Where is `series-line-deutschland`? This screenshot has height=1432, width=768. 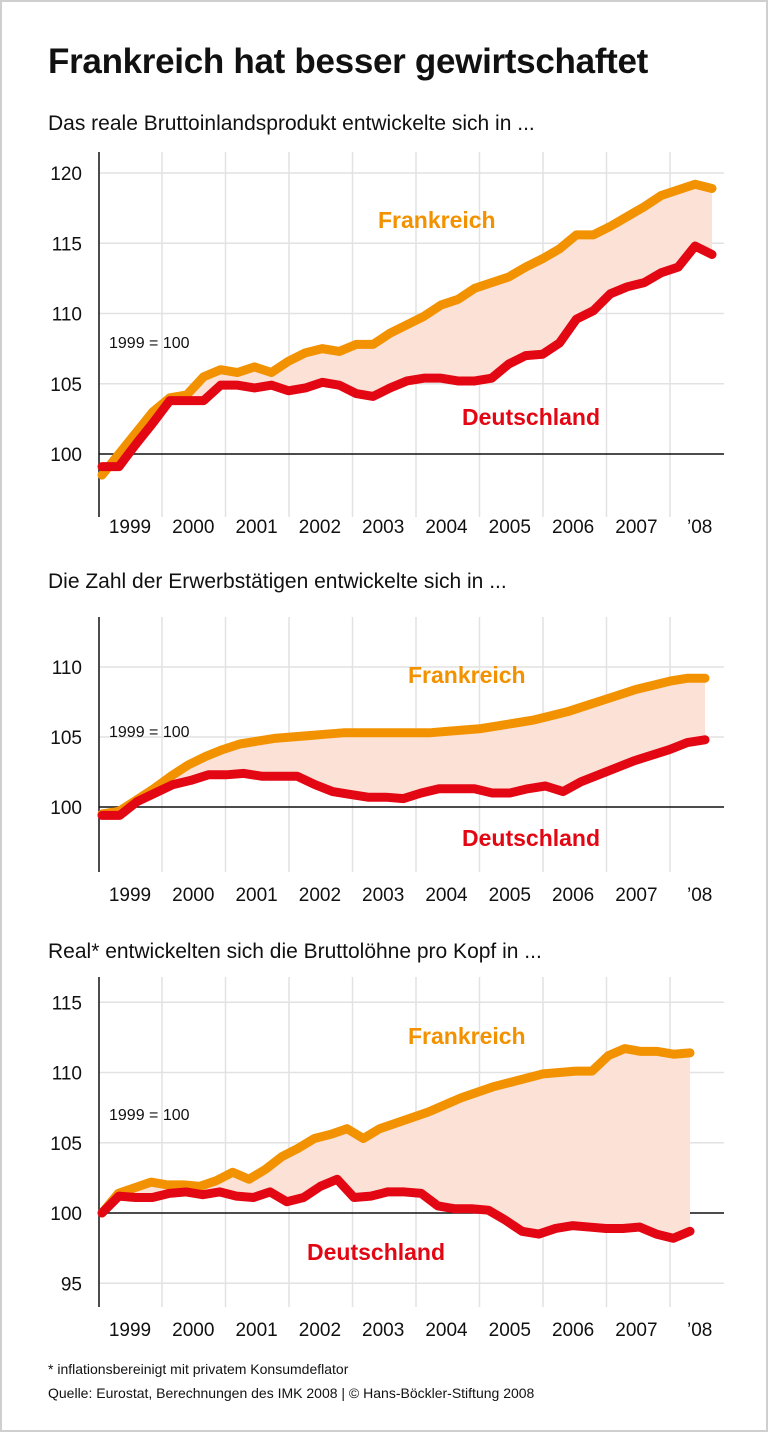
series-line-deutschland is located at coordinates (396, 1208).